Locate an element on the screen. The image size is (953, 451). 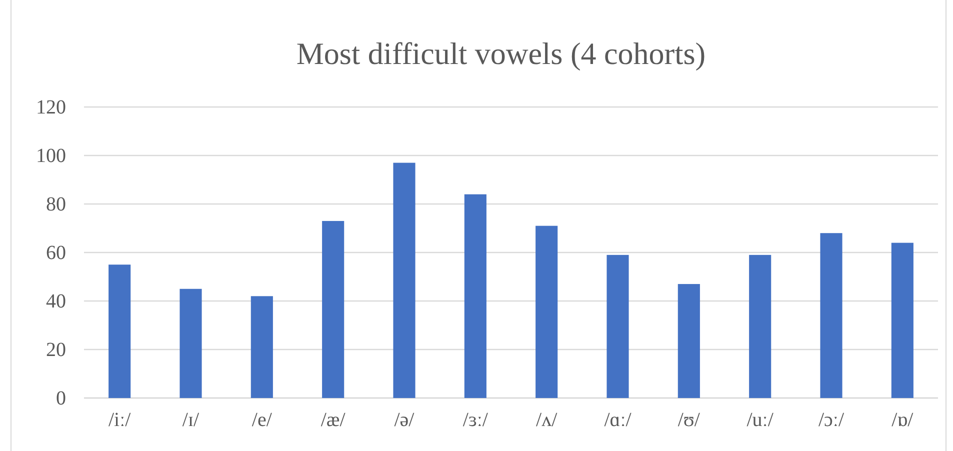
y-tick-label: 60 is located at coordinates (56, 253).